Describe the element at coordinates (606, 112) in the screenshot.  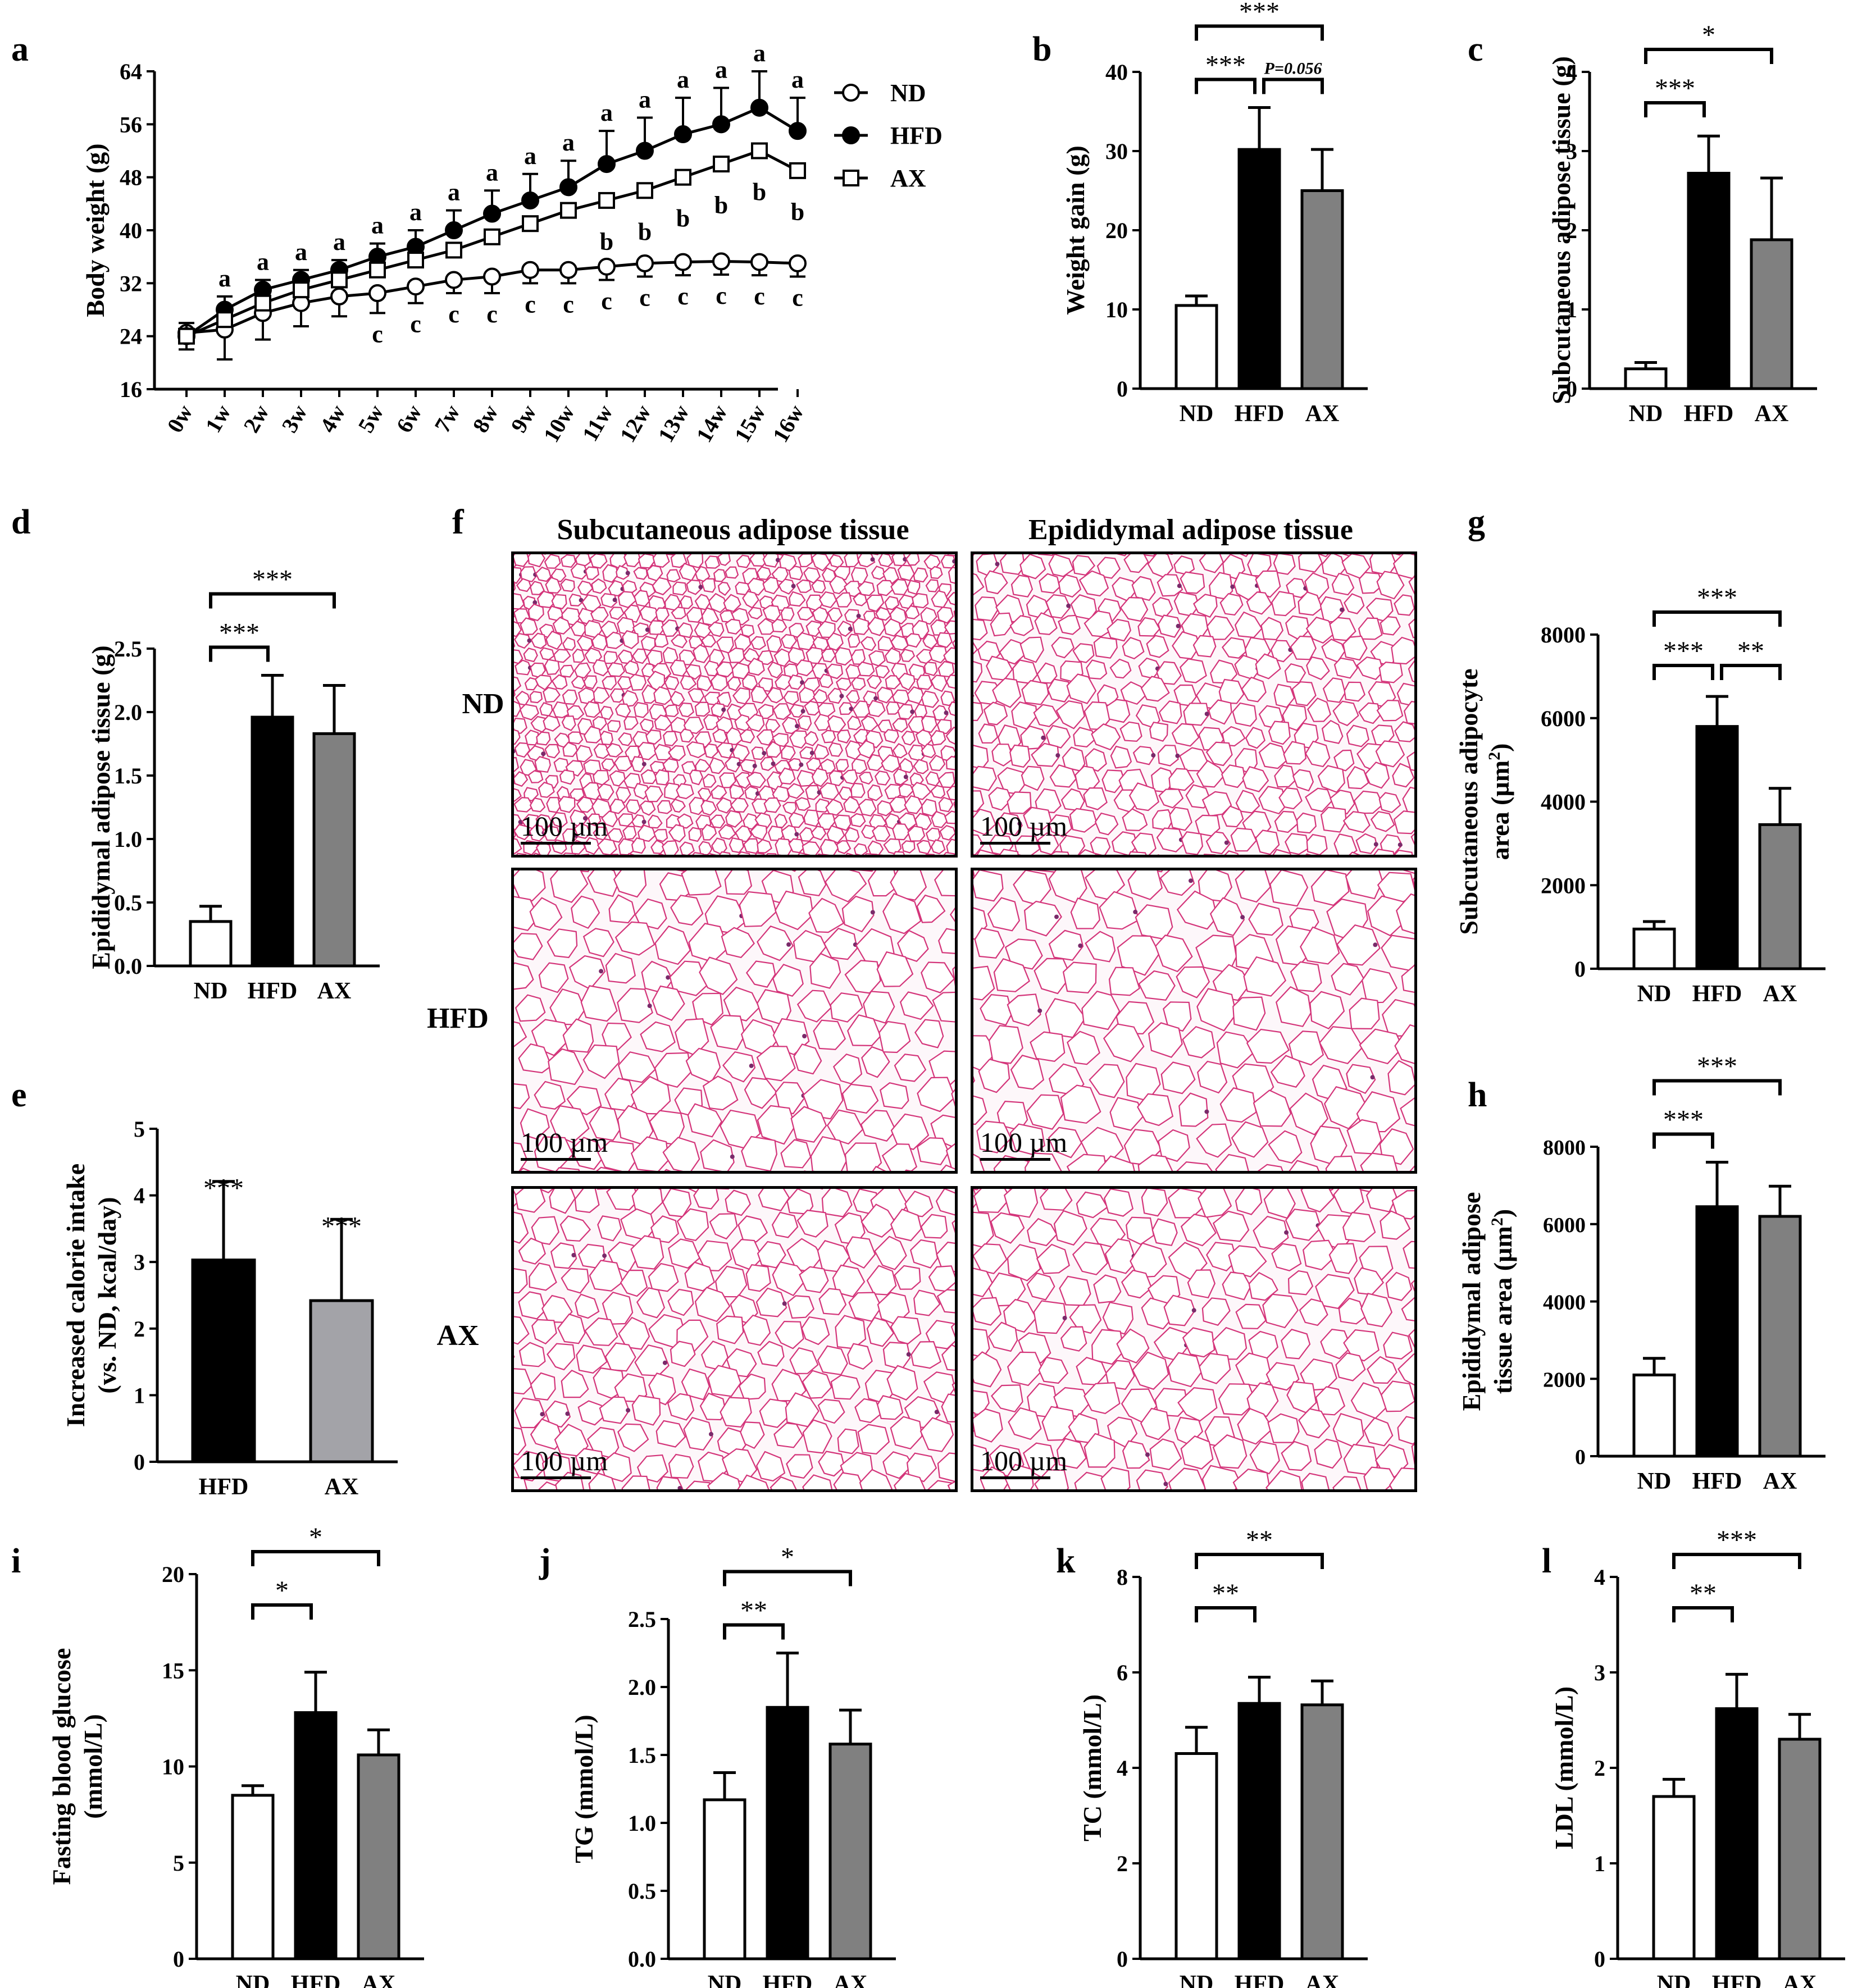
I see `significance-letter: a` at that location.